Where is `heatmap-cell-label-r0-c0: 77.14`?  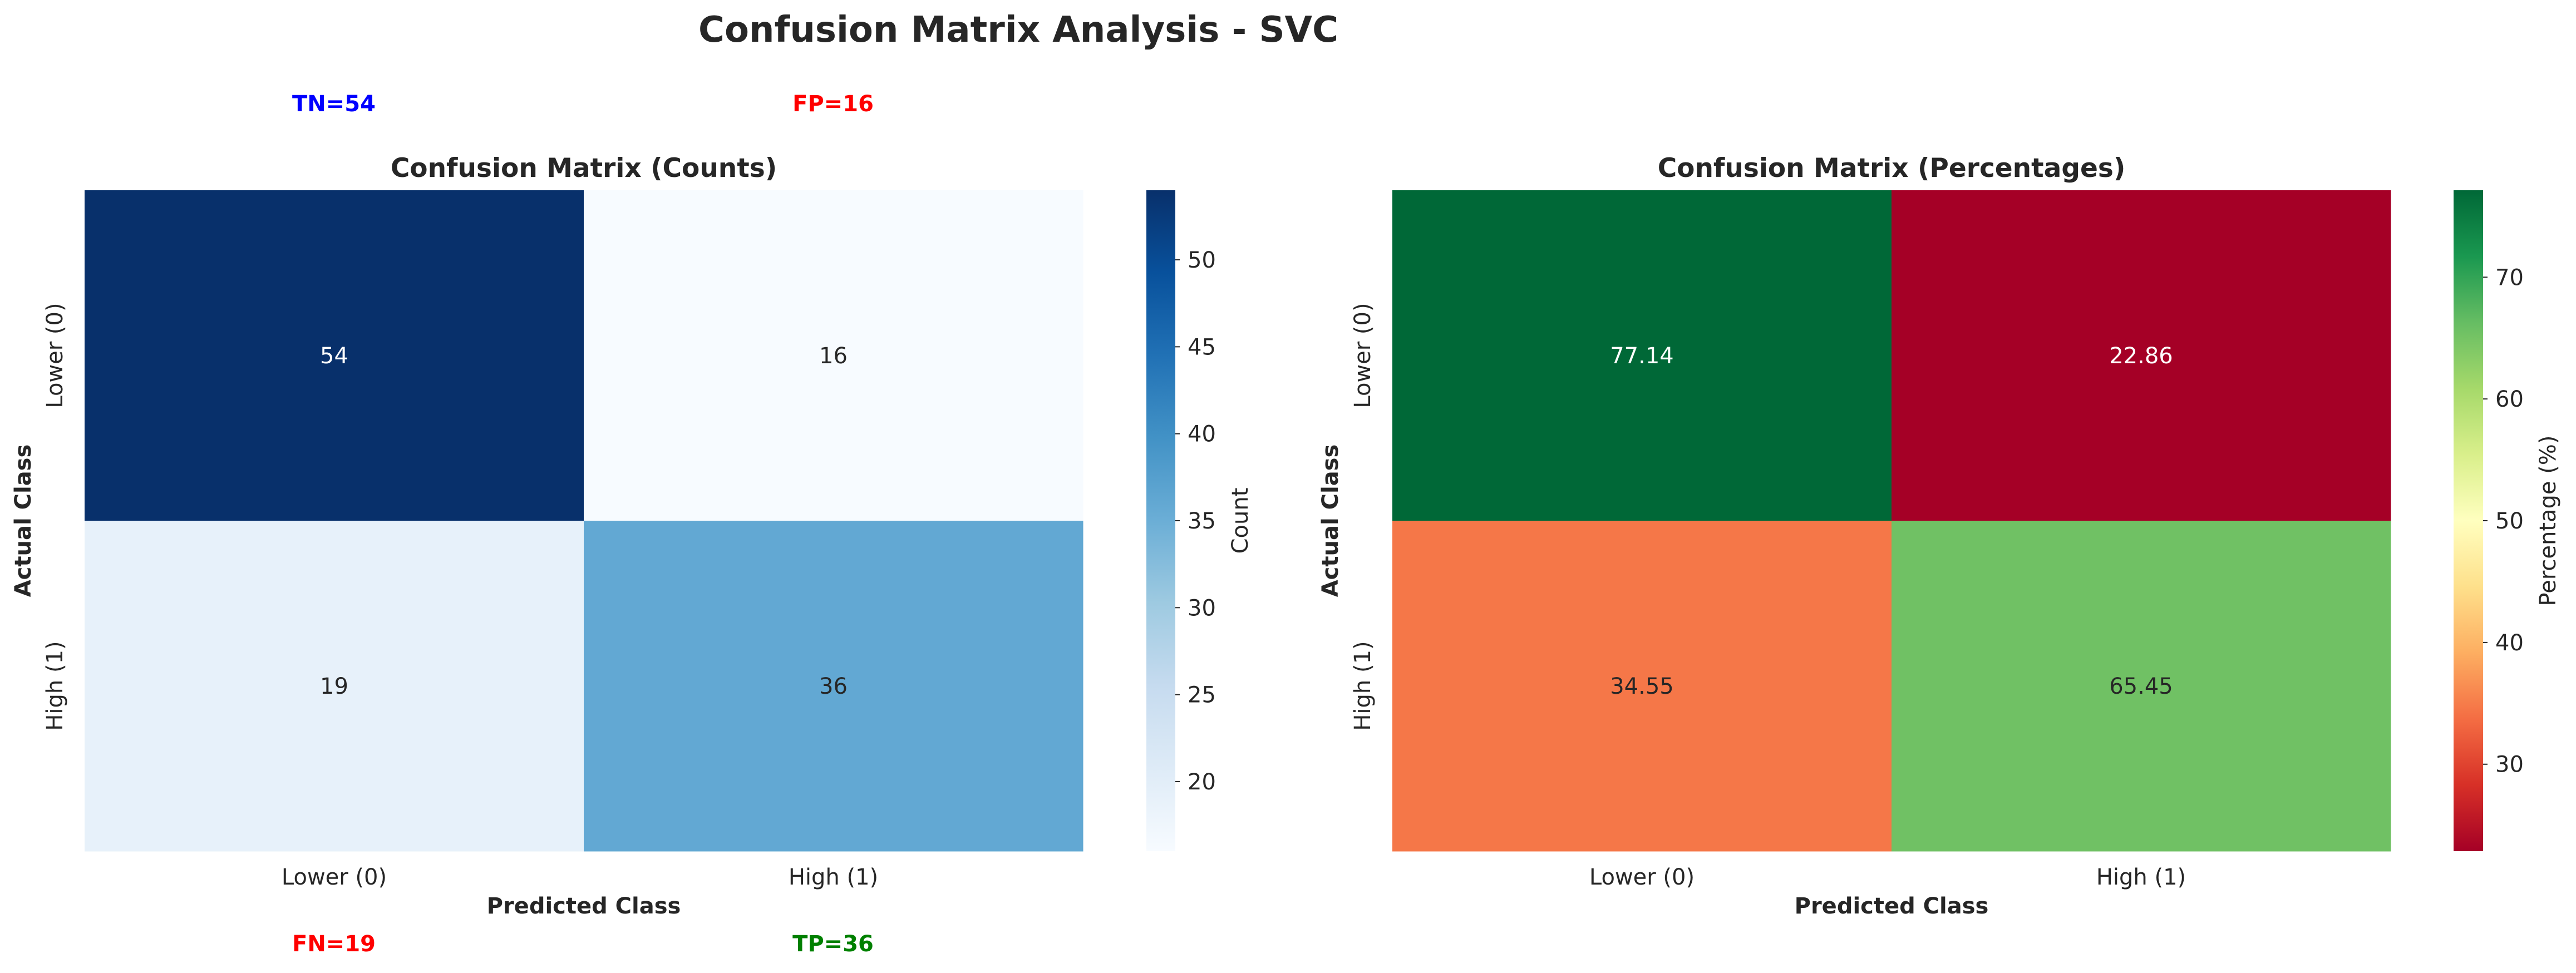 heatmap-cell-label-r0-c0: 77.14 is located at coordinates (1642, 356).